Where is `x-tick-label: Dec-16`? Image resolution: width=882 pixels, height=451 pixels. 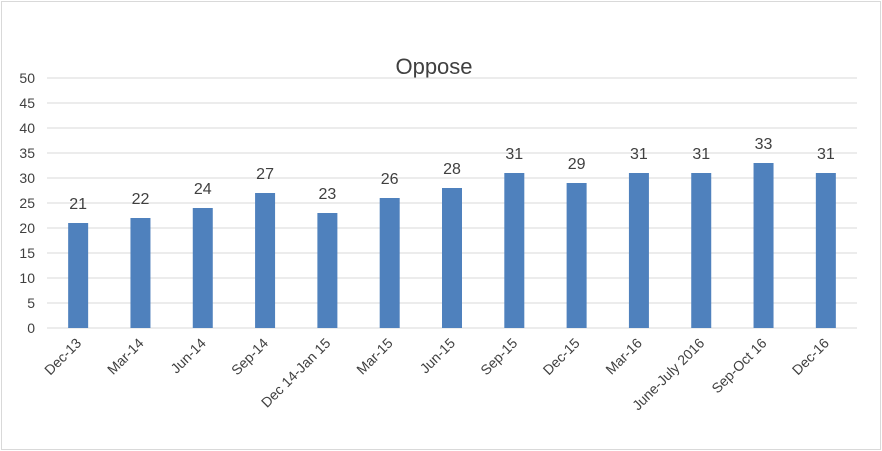
x-tick-label: Dec-16 is located at coordinates (810, 356).